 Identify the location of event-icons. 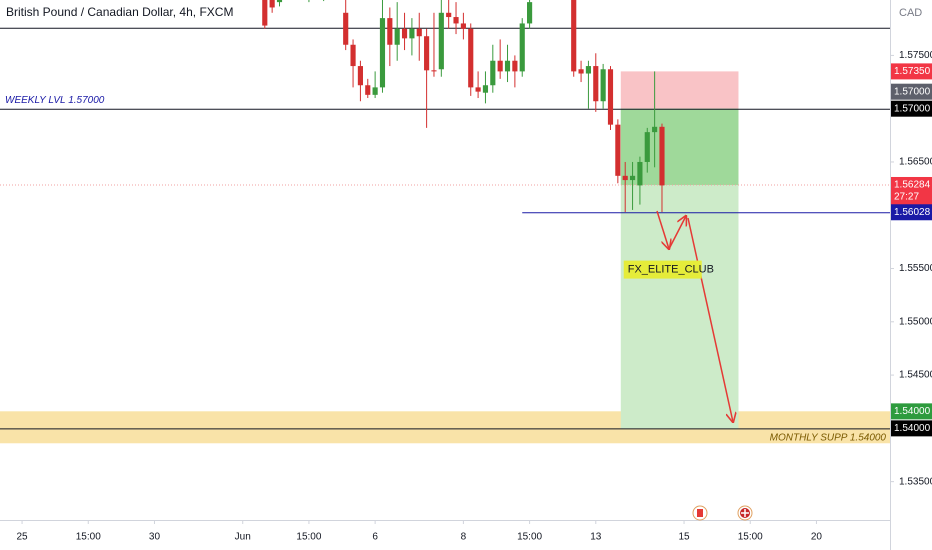
(722, 513).